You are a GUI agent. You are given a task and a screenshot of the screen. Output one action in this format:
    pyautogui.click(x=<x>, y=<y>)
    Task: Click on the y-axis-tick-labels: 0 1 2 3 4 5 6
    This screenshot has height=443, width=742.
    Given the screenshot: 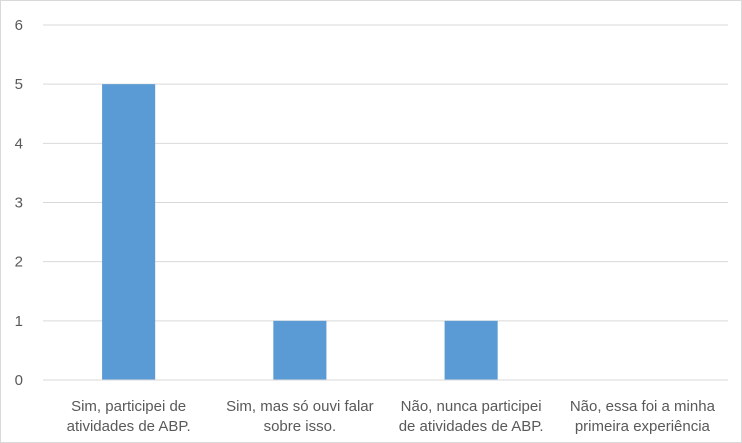 What is the action you would take?
    pyautogui.click(x=19, y=203)
    